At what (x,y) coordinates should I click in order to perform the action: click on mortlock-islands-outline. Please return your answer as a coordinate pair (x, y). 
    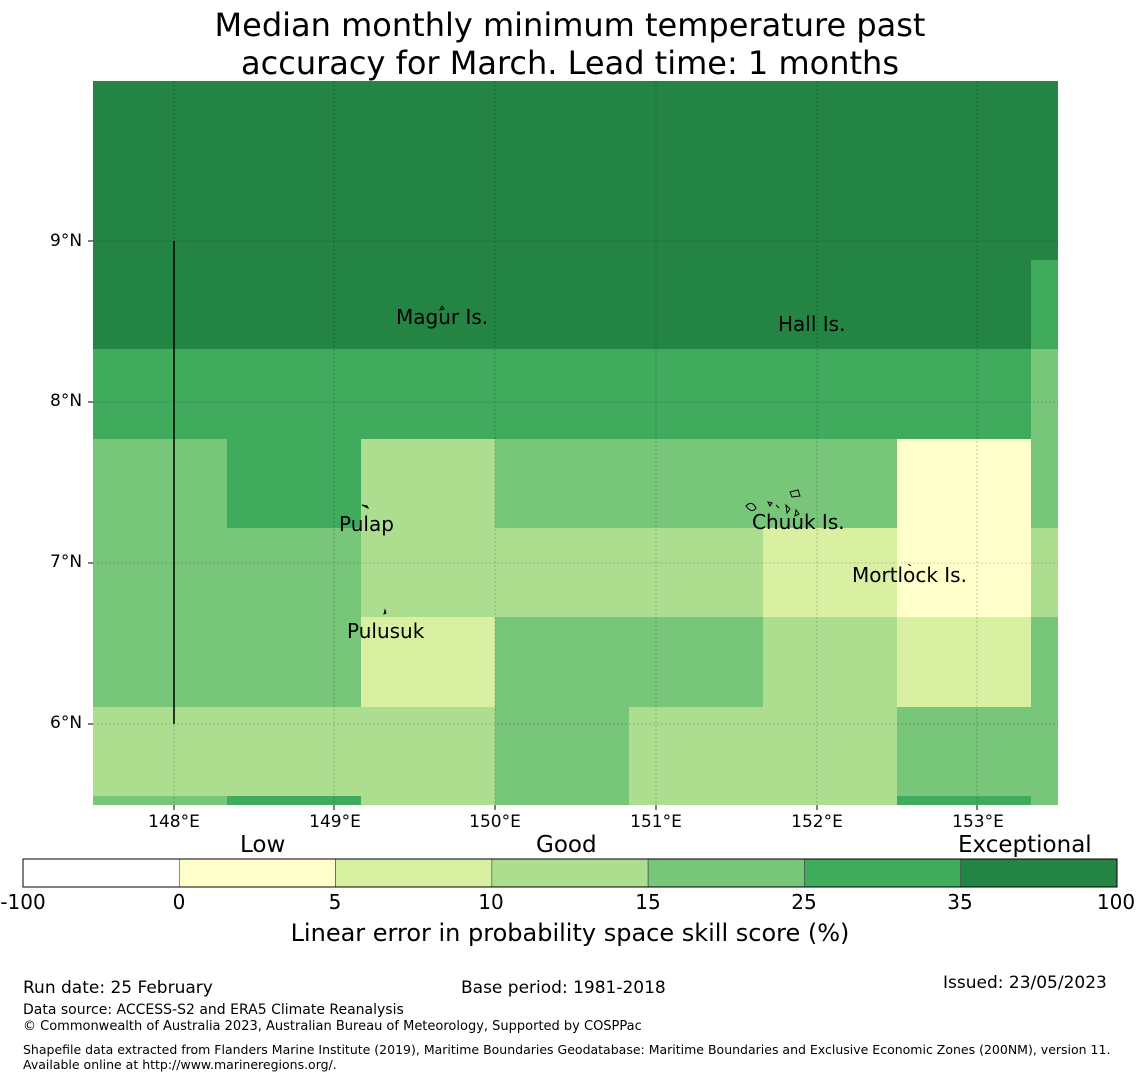
    Looking at the image, I should click on (909, 565).